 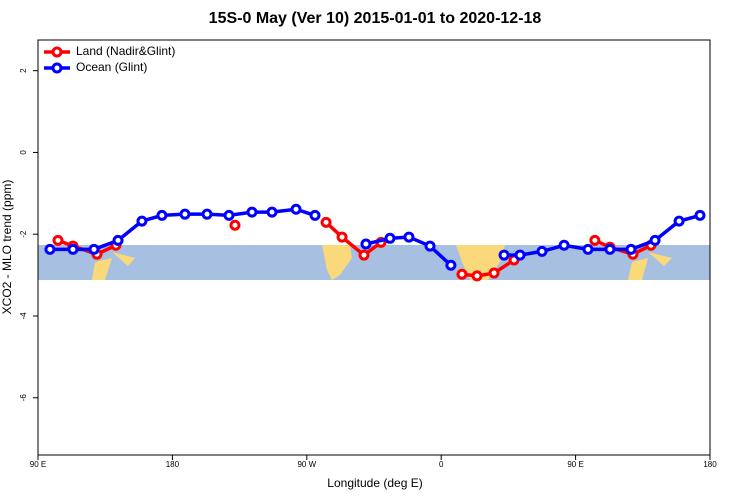 What do you see at coordinates (23, 316) in the screenshot?
I see `y-tick-label: -4` at bounding box center [23, 316].